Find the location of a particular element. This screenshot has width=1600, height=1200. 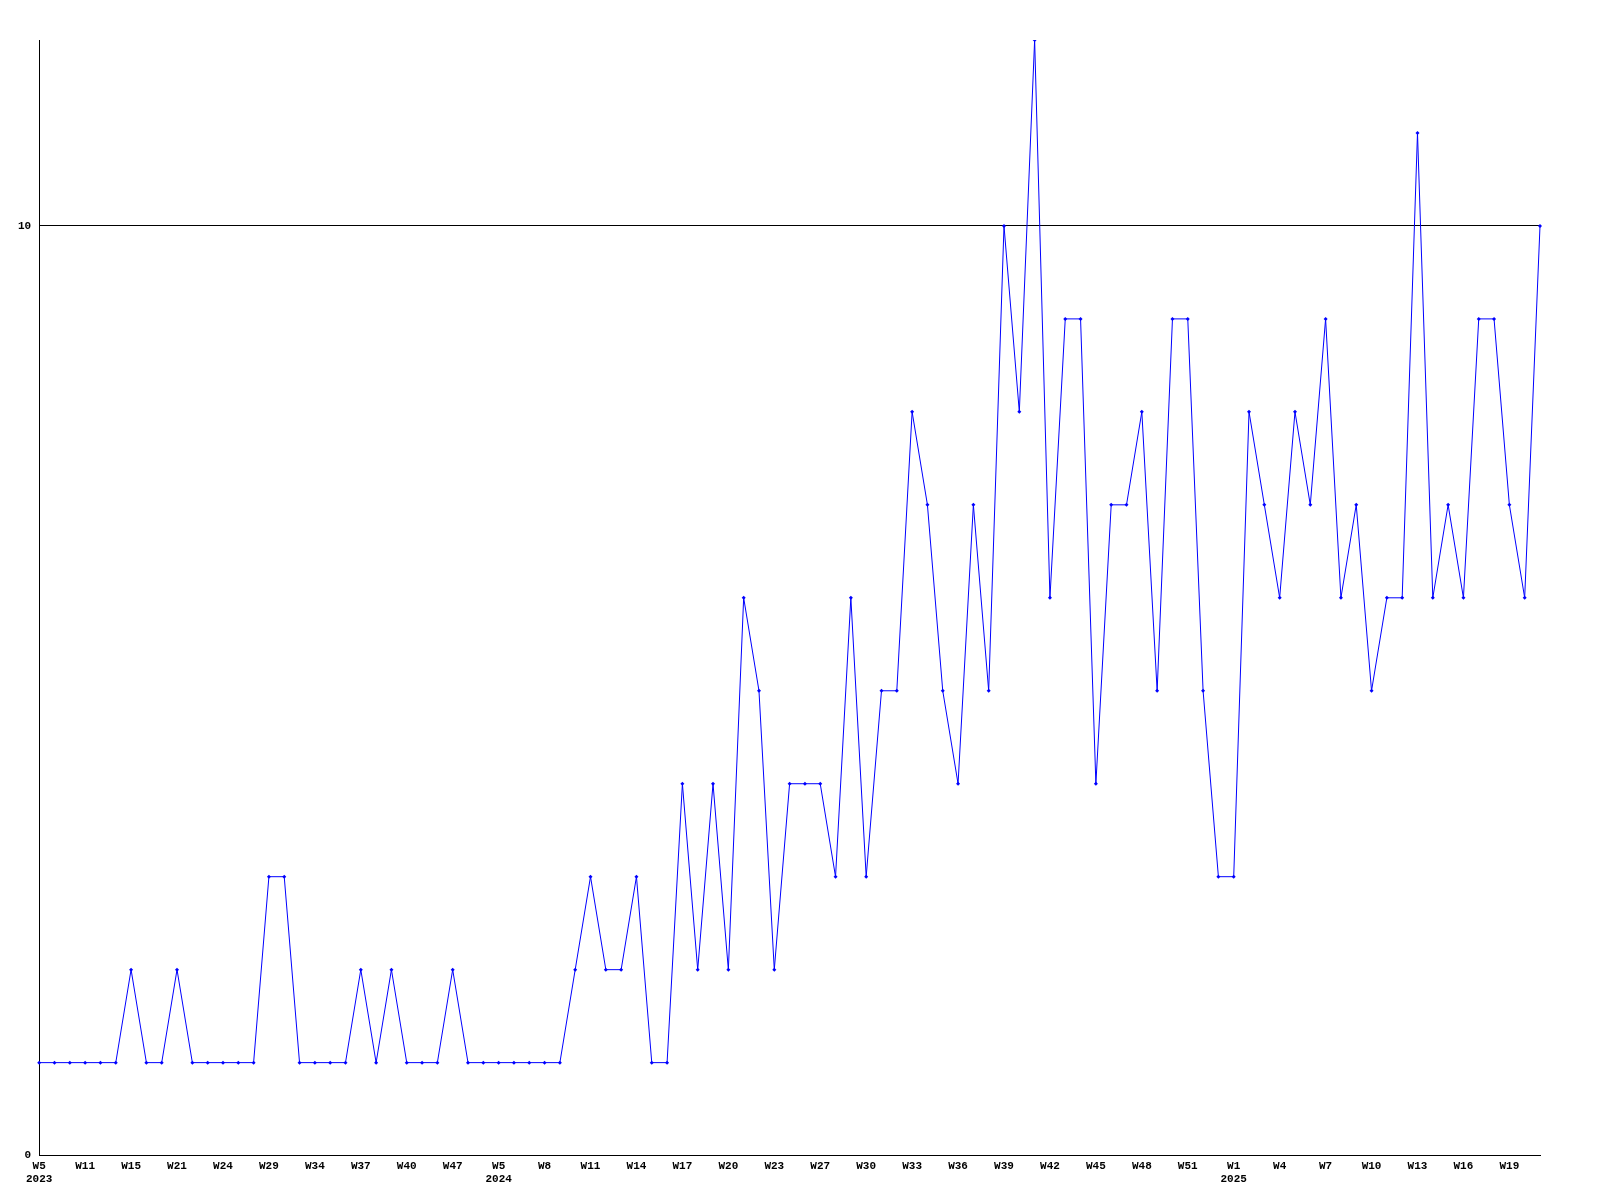

x-tick-label: W34 is located at coordinates (315, 1165).